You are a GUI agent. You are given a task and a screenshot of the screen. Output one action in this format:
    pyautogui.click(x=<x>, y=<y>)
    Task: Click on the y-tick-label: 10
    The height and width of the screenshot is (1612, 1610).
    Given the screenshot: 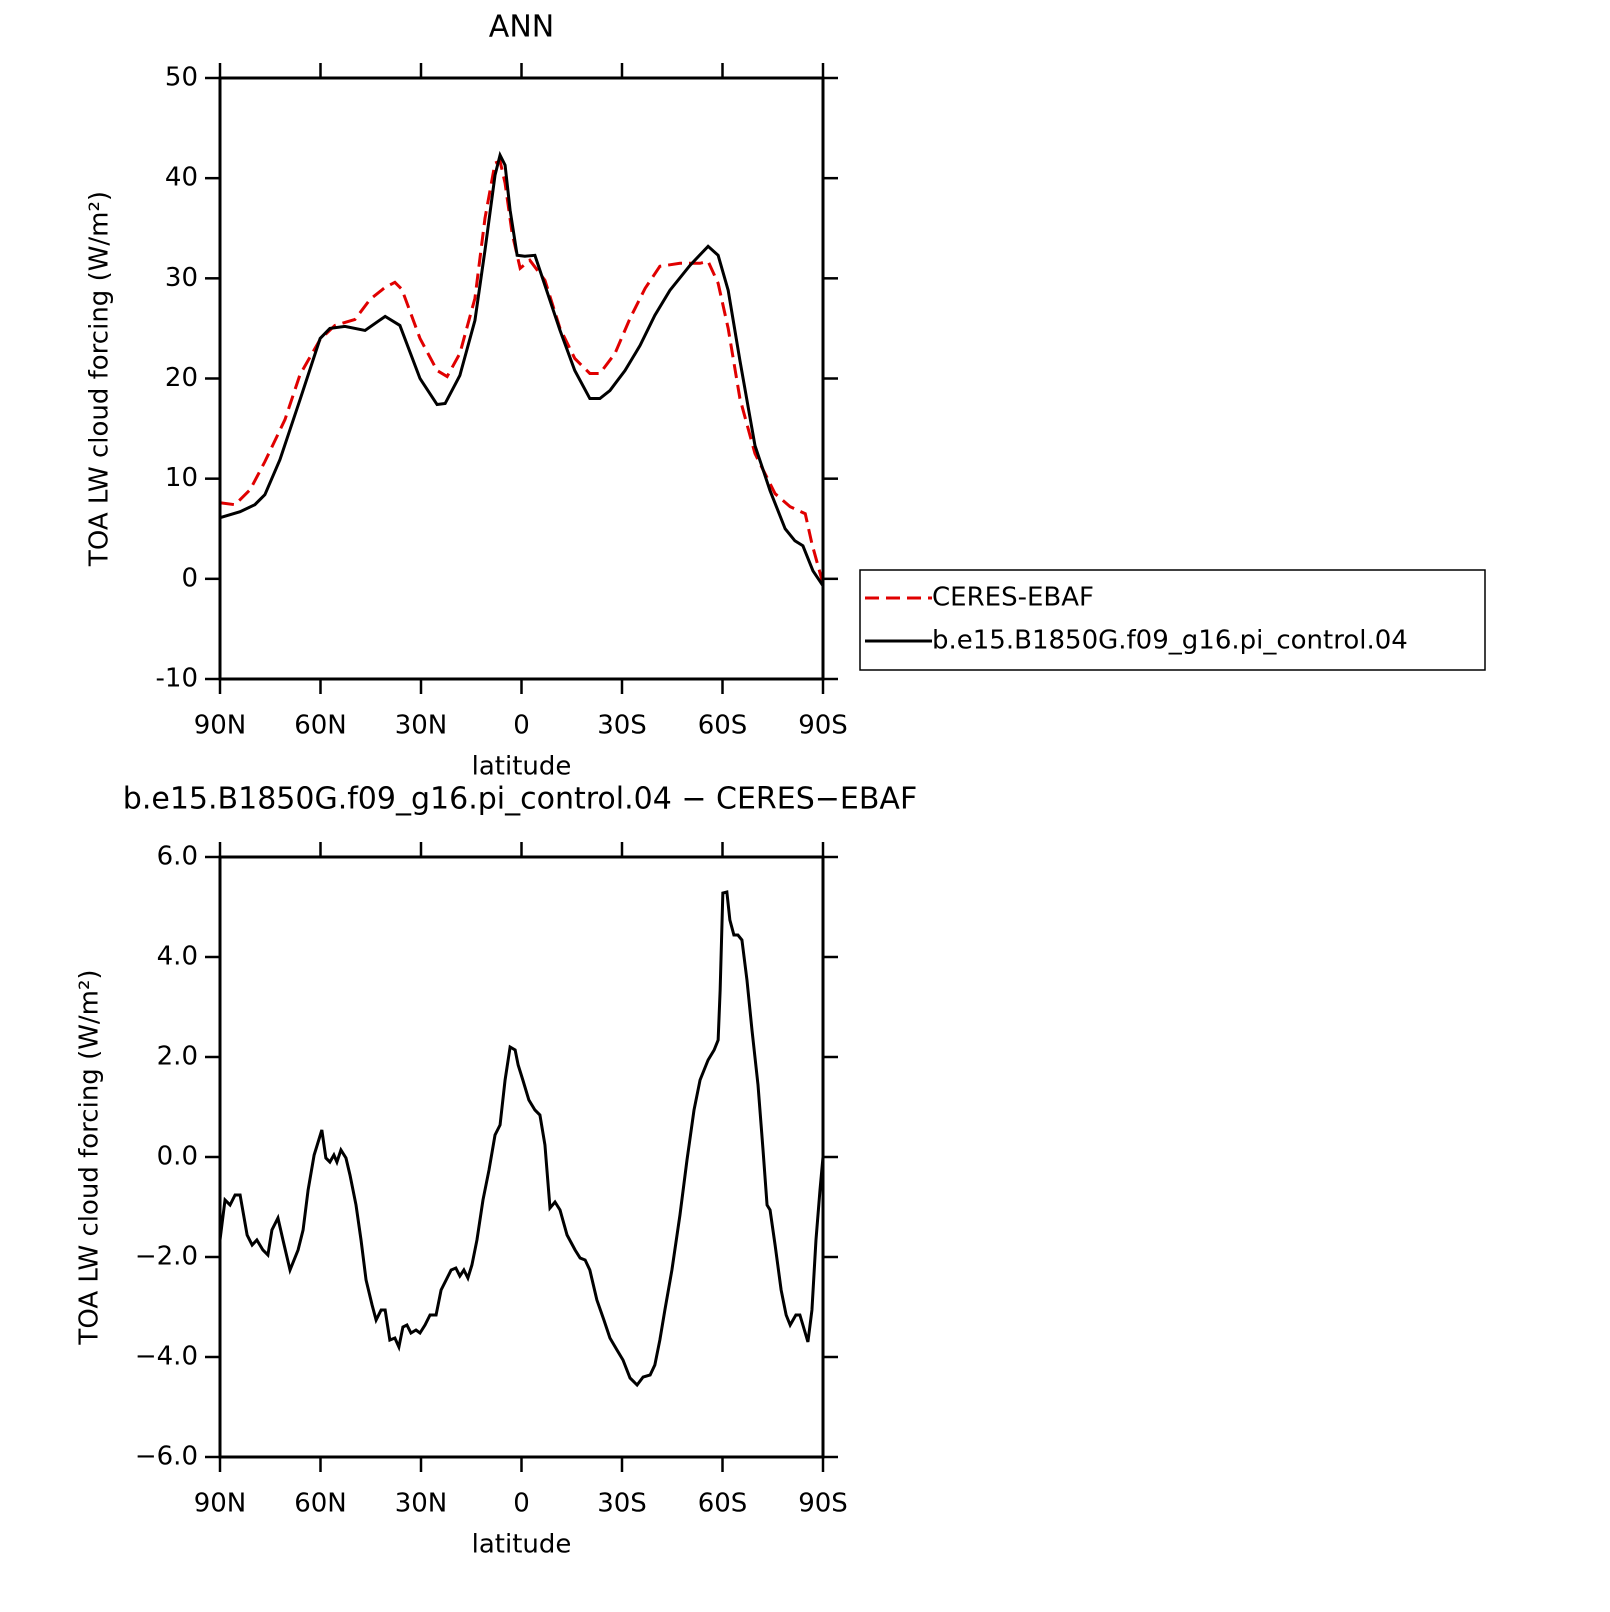 What is the action you would take?
    pyautogui.click(x=181, y=478)
    